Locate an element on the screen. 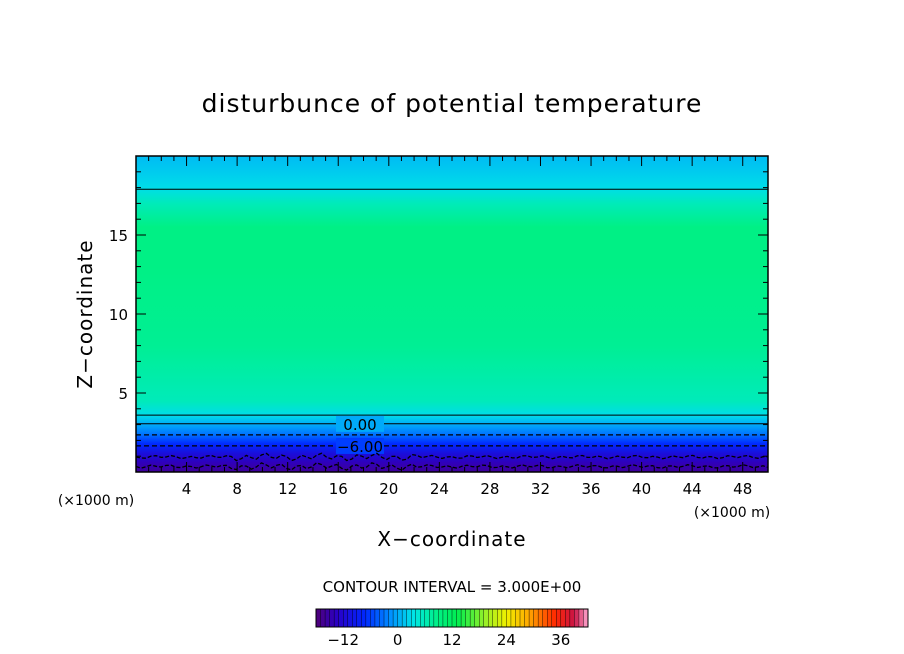  x-tick-label: 32 is located at coordinates (540, 489).